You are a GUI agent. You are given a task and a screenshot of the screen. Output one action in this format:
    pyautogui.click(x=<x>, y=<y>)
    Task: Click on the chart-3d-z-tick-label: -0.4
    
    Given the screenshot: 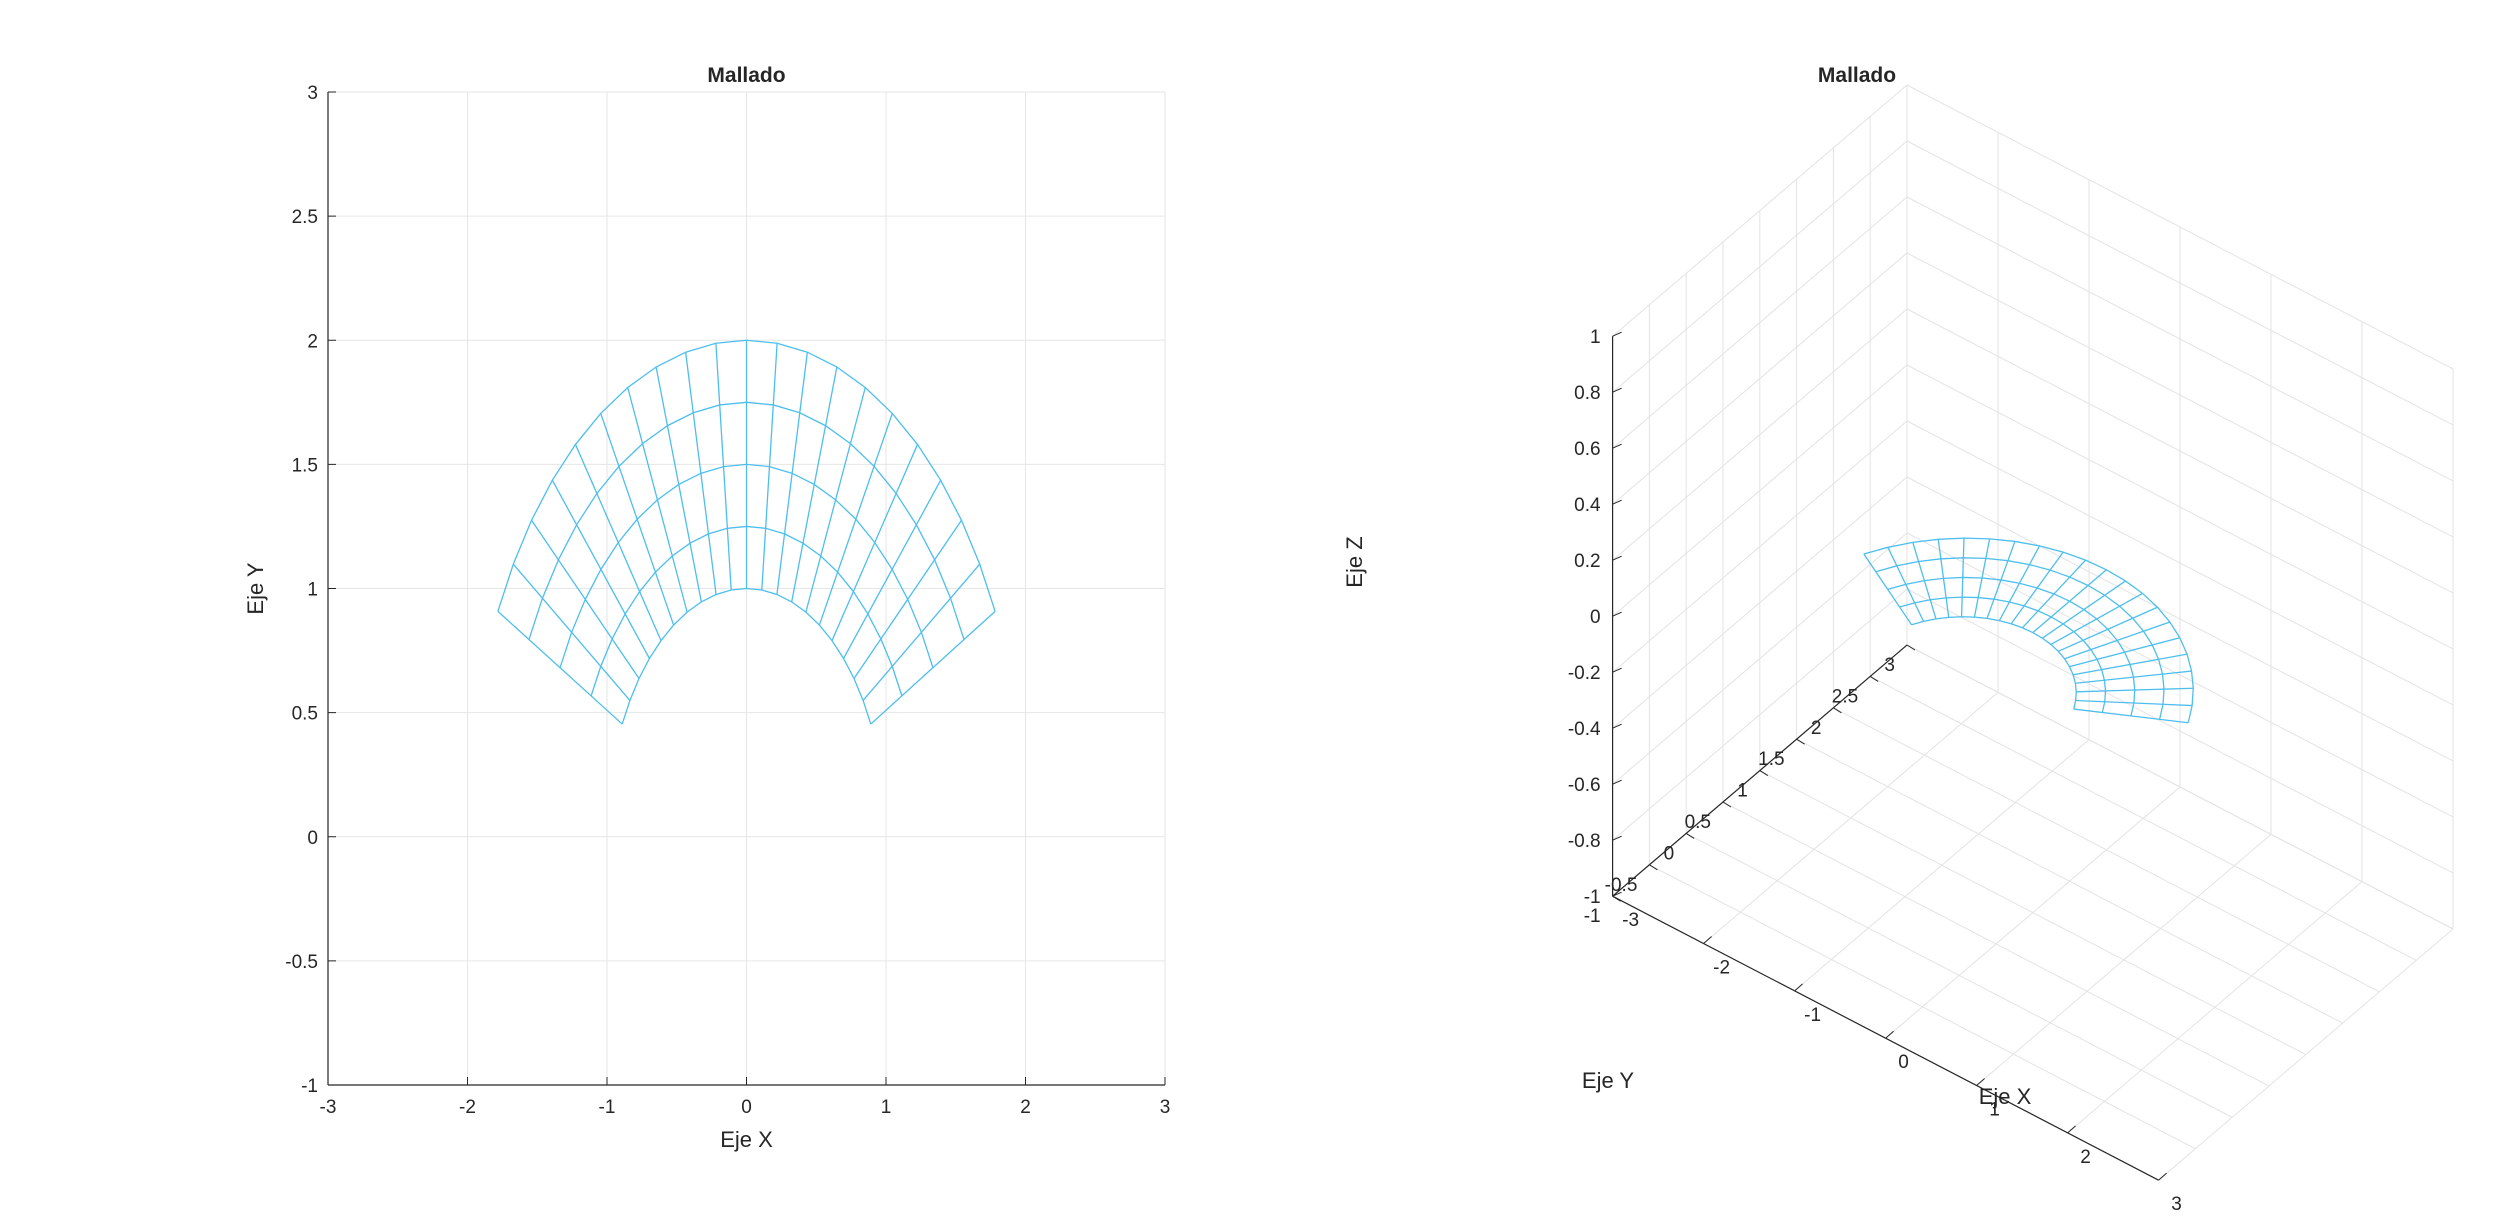 What is the action you would take?
    pyautogui.click(x=1584, y=729)
    